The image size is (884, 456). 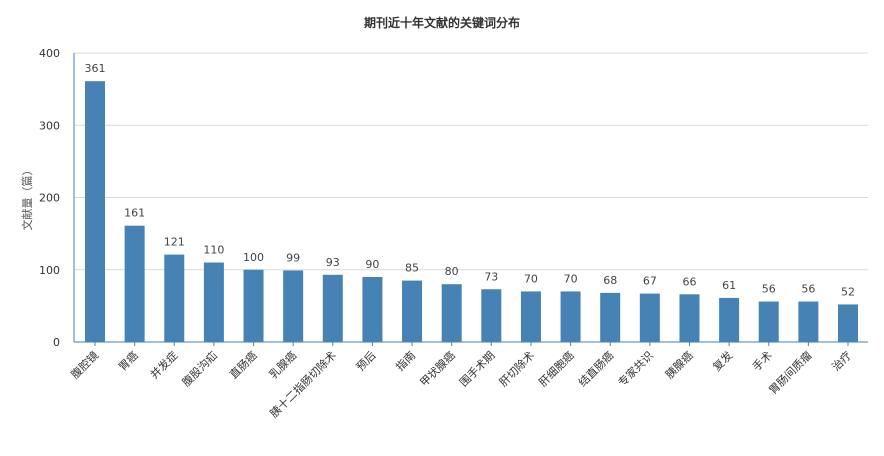 What do you see at coordinates (134, 213) in the screenshot?
I see `data-label: 161` at bounding box center [134, 213].